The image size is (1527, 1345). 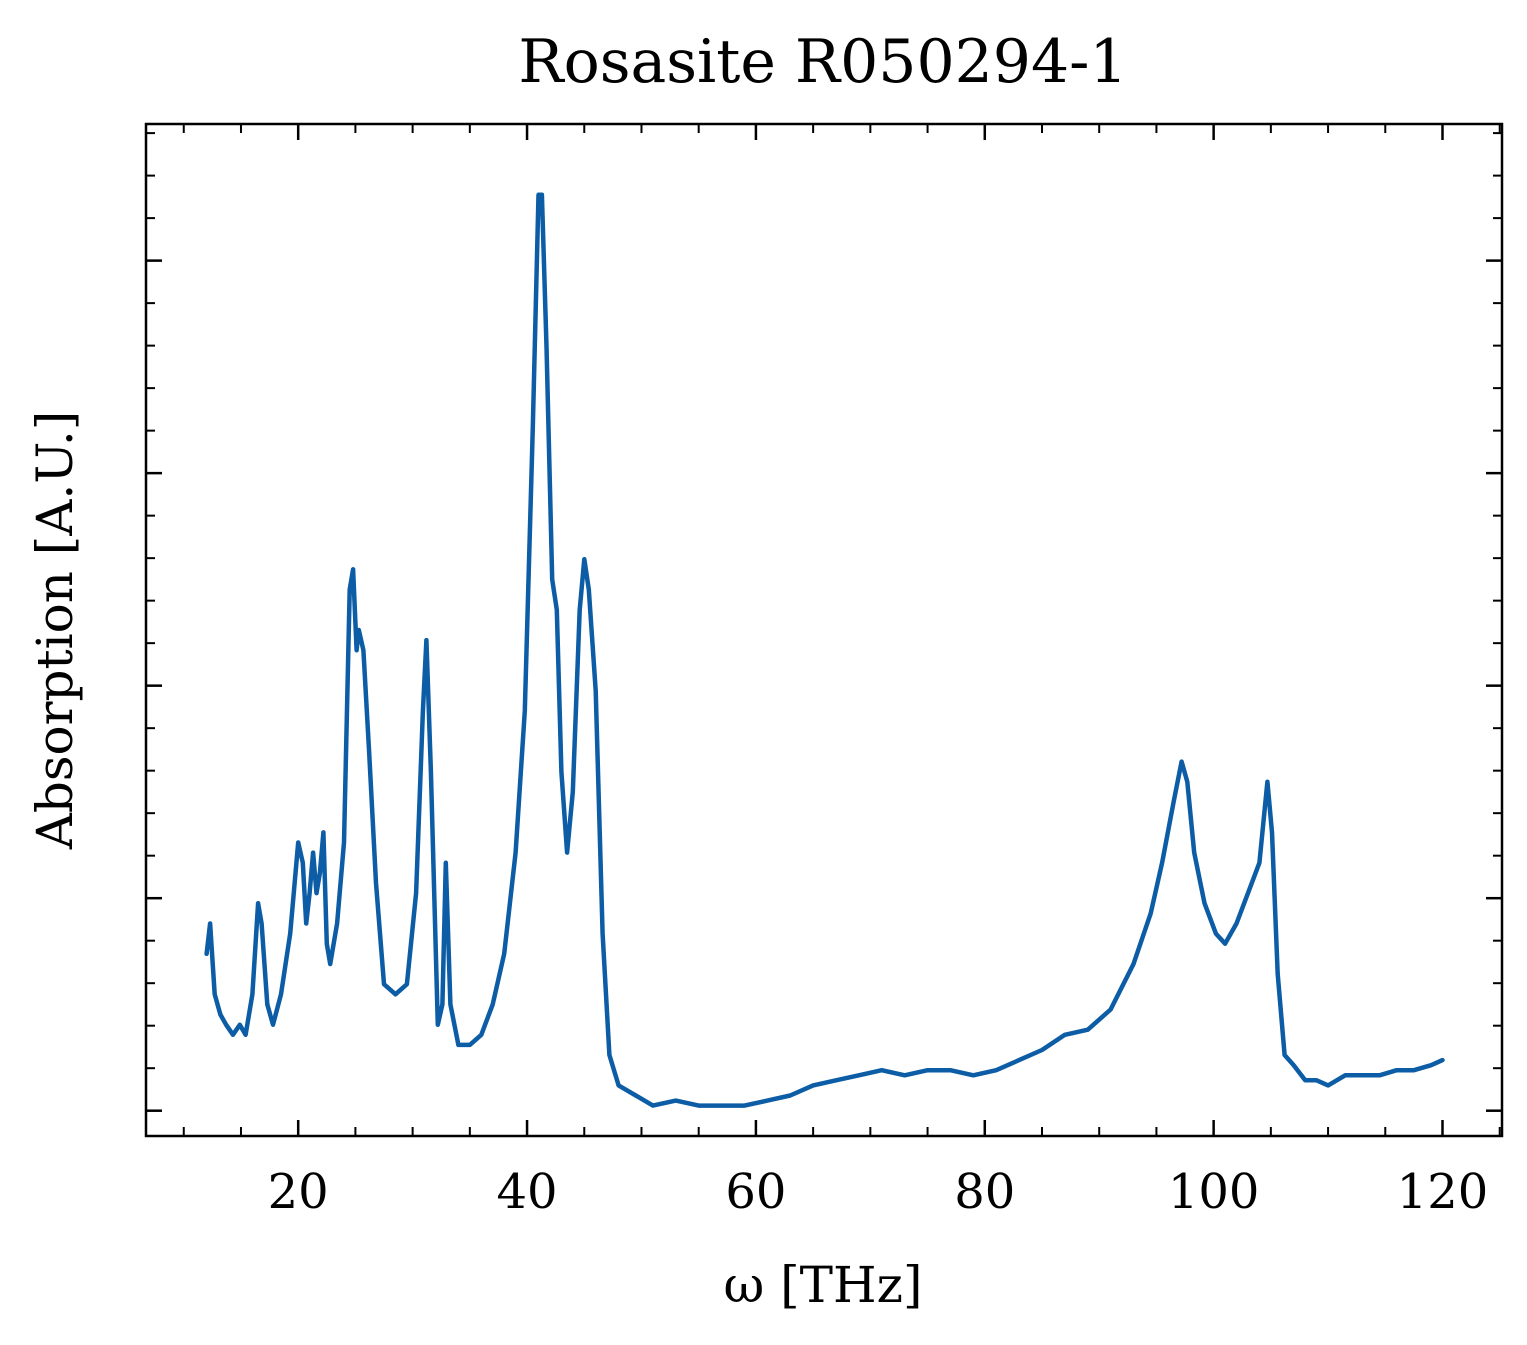 I want to click on x-tick-label: 20, so click(x=298, y=1192).